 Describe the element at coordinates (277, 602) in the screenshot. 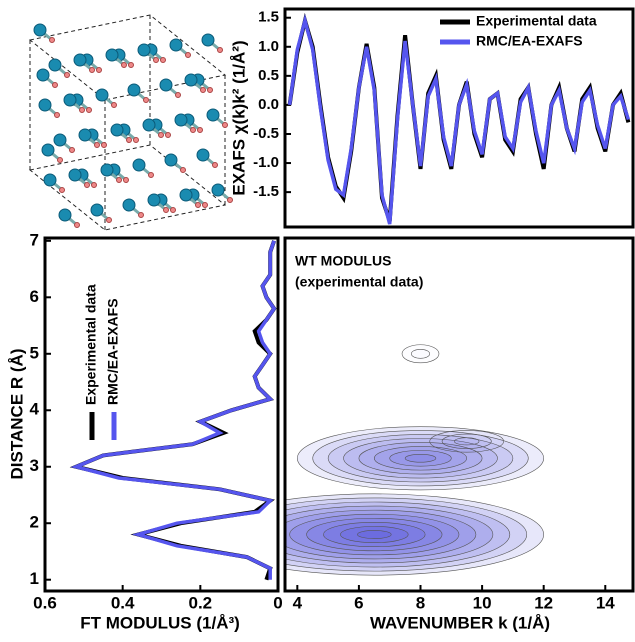

I see `x-tick-label: 0` at that location.